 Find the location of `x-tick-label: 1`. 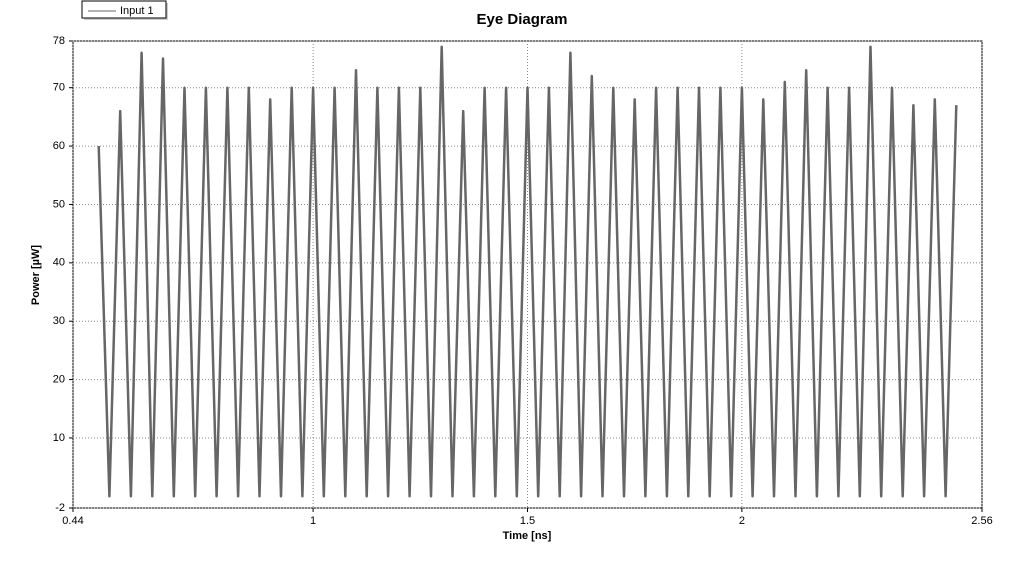

x-tick-label: 1 is located at coordinates (313, 521).